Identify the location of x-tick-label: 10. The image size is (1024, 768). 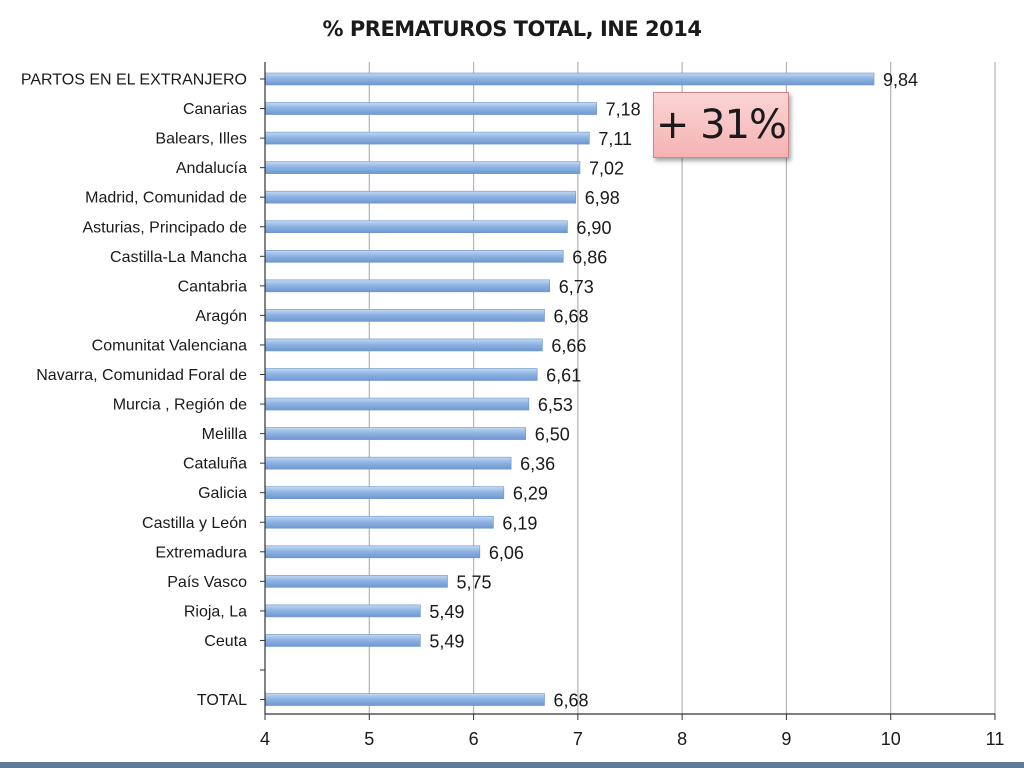
(891, 739).